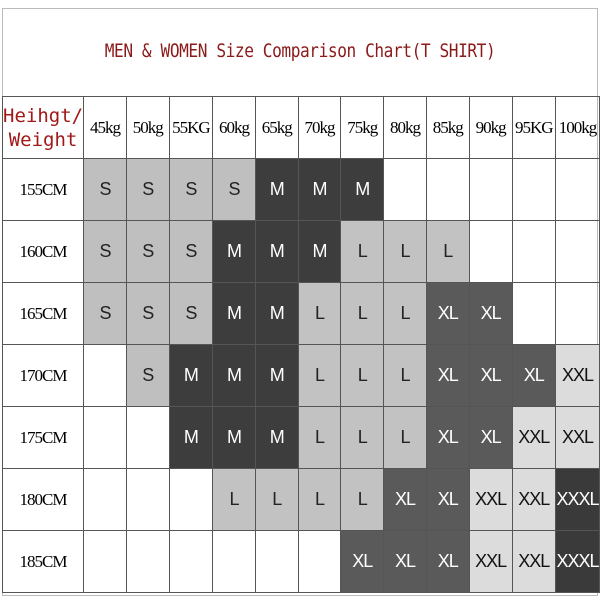  Describe the element at coordinates (490, 127) in the screenshot. I see `weight-header: 90kg` at that location.